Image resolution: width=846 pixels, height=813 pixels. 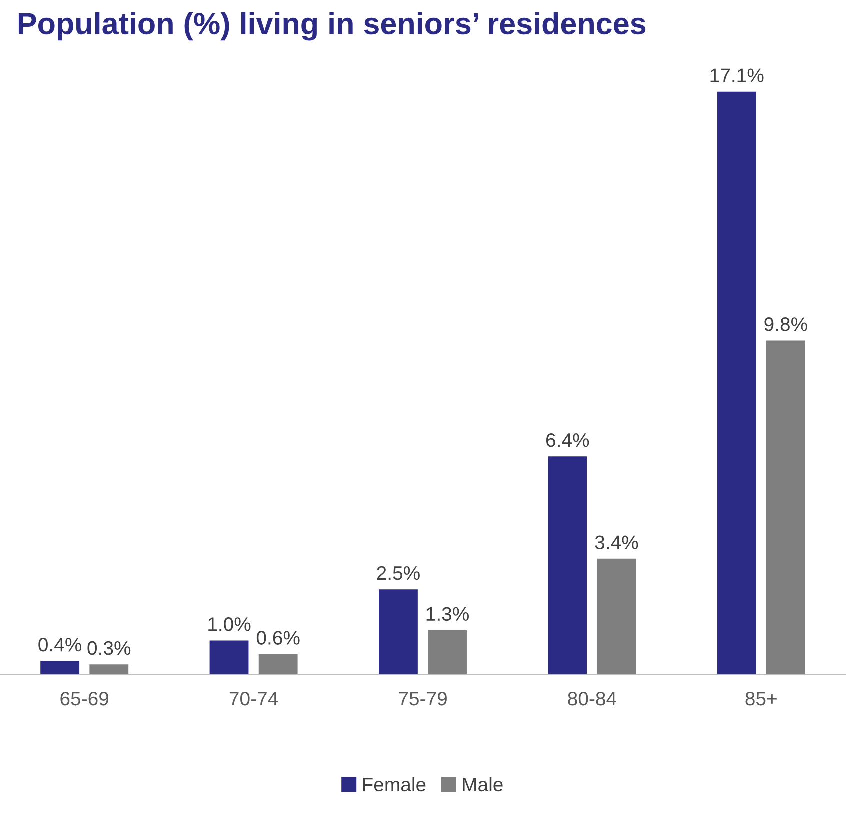 I want to click on x-tick-label: 80-84, so click(x=592, y=699).